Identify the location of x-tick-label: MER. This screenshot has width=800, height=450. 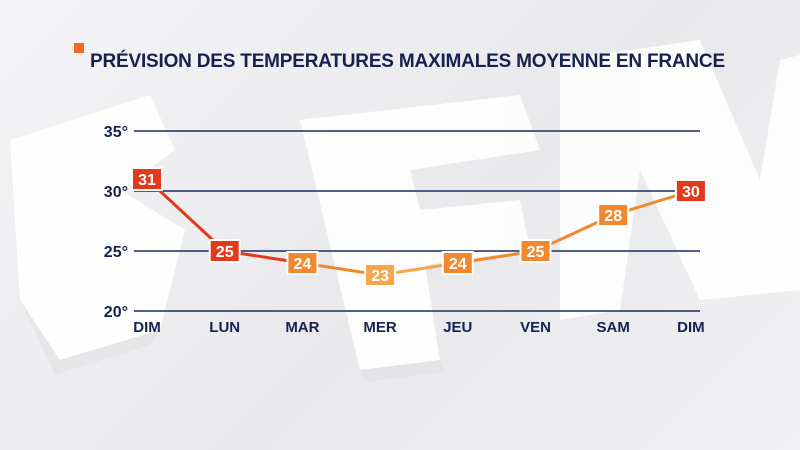
(380, 327).